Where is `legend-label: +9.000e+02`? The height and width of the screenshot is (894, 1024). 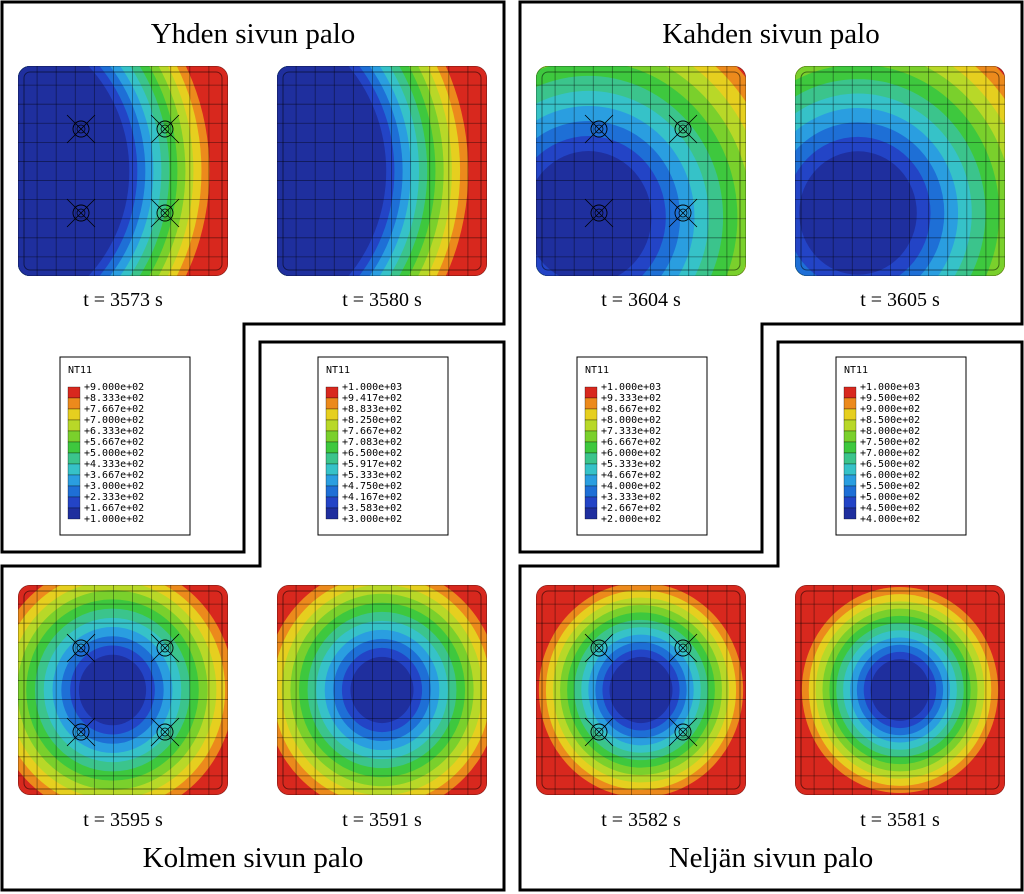
legend-label: +9.000e+02 is located at coordinates (890, 409).